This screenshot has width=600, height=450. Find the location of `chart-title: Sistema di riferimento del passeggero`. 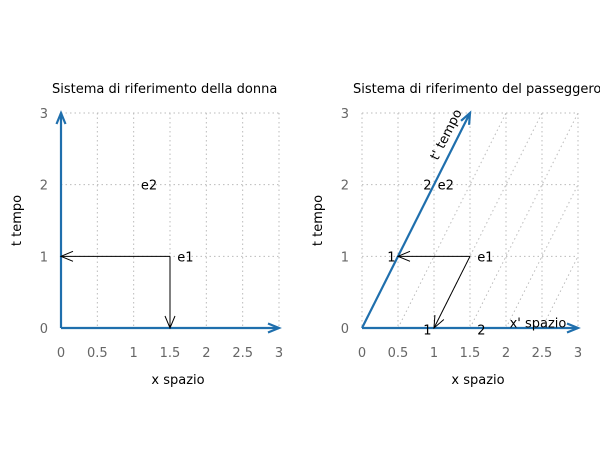

chart-title: Sistema di riferimento del passeggero is located at coordinates (476, 89).